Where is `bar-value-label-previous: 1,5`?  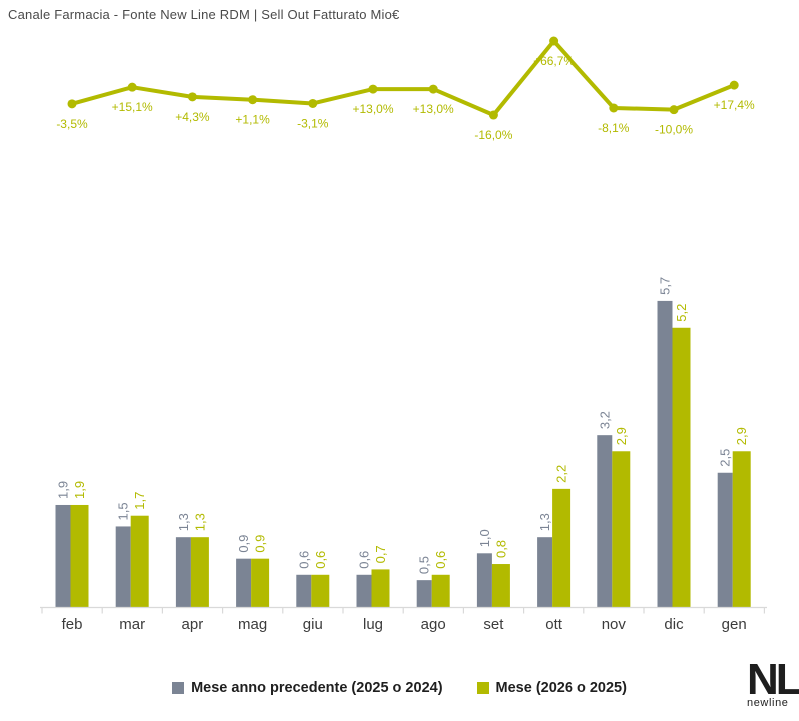
bar-value-label-previous: 1,5 is located at coordinates (123, 511).